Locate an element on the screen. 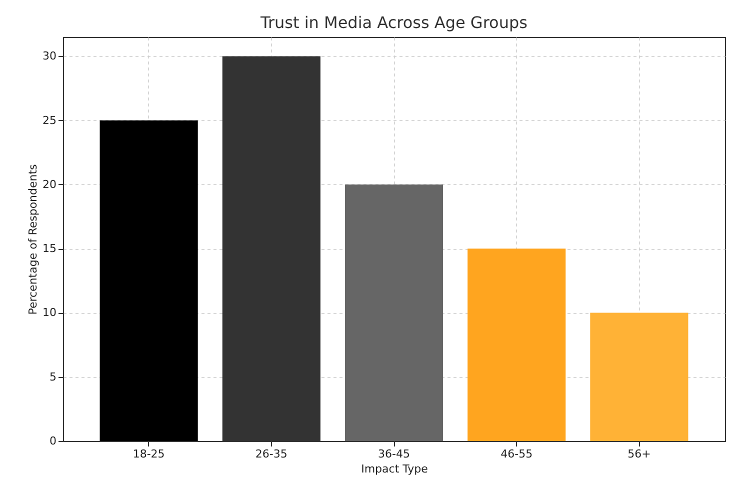  x-tick-label: 26-35 is located at coordinates (271, 454).